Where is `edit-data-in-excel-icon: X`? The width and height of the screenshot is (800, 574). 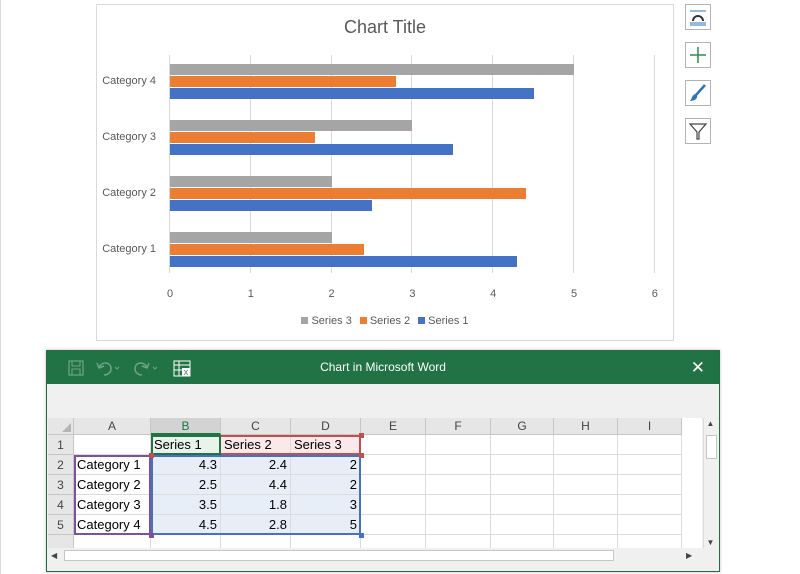
edit-data-in-excel-icon: X is located at coordinates (182, 368).